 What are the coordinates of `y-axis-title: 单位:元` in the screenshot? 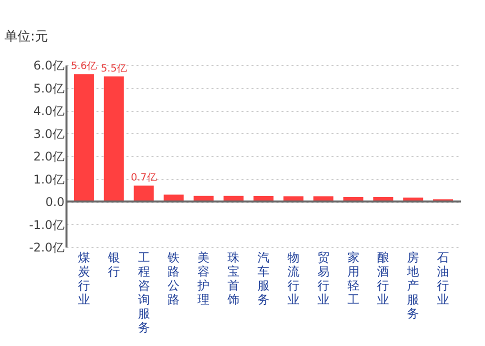 It's located at (26, 37).